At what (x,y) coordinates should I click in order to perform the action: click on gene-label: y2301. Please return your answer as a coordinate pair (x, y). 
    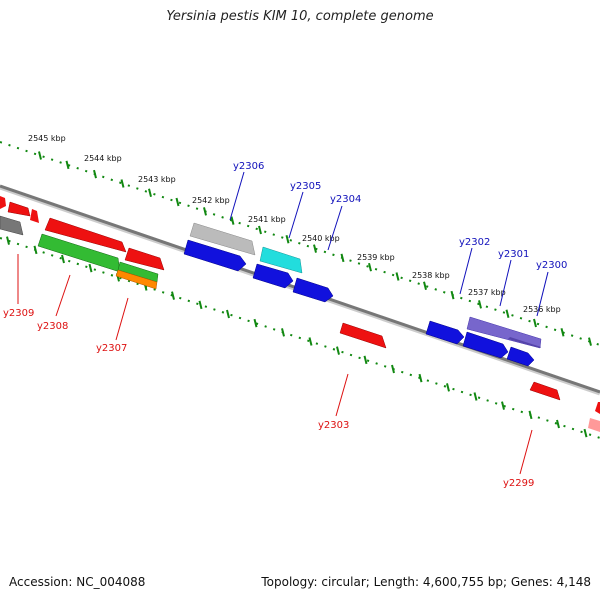
    Looking at the image, I should click on (513, 254).